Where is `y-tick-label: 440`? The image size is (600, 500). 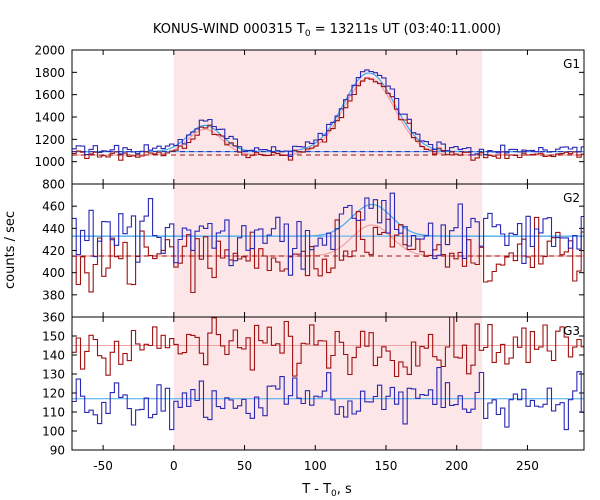
y-tick-label: 440 is located at coordinates (53, 229).